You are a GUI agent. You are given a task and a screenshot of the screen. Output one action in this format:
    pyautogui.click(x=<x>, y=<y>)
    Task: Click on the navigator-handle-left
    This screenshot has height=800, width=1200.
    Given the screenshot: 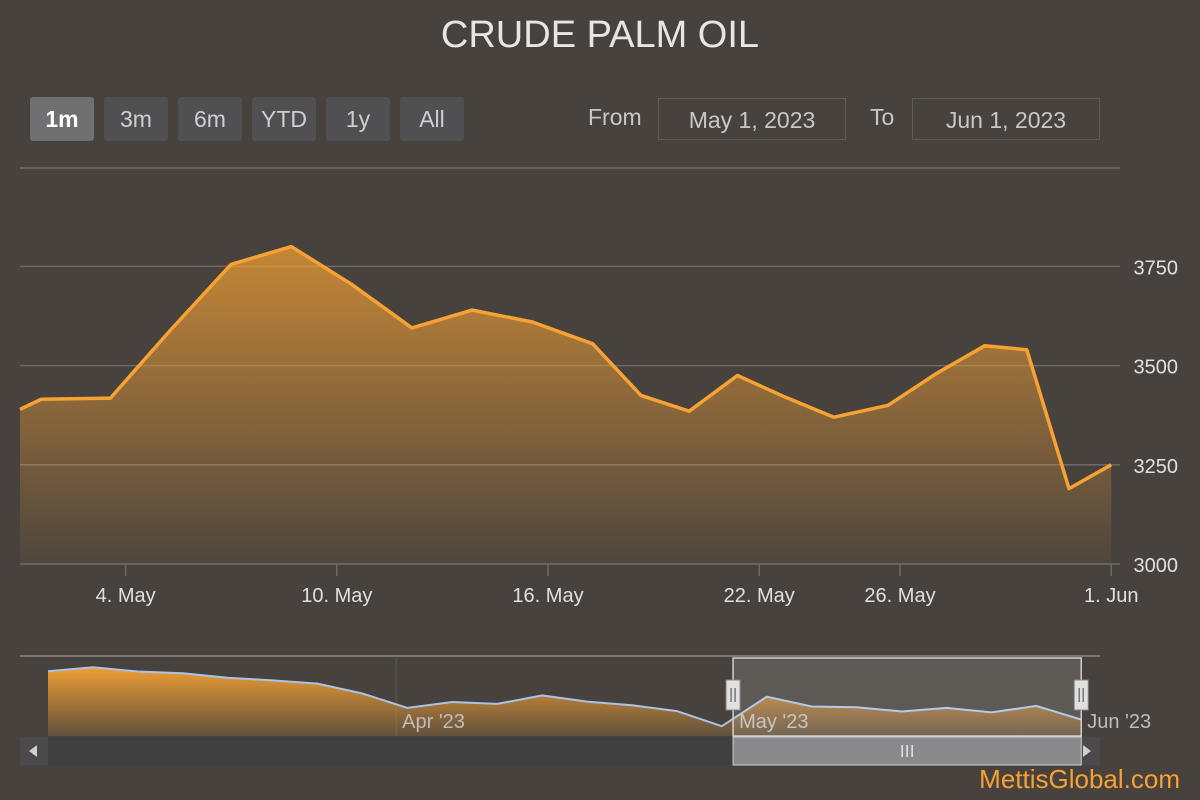 What is the action you would take?
    pyautogui.click(x=733, y=695)
    